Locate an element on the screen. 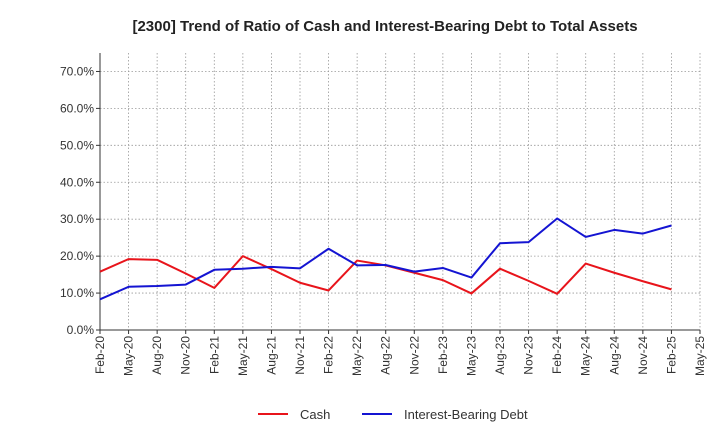 This screenshot has height=440, width=720. y-tick-label: 0.0% is located at coordinates (81, 330).